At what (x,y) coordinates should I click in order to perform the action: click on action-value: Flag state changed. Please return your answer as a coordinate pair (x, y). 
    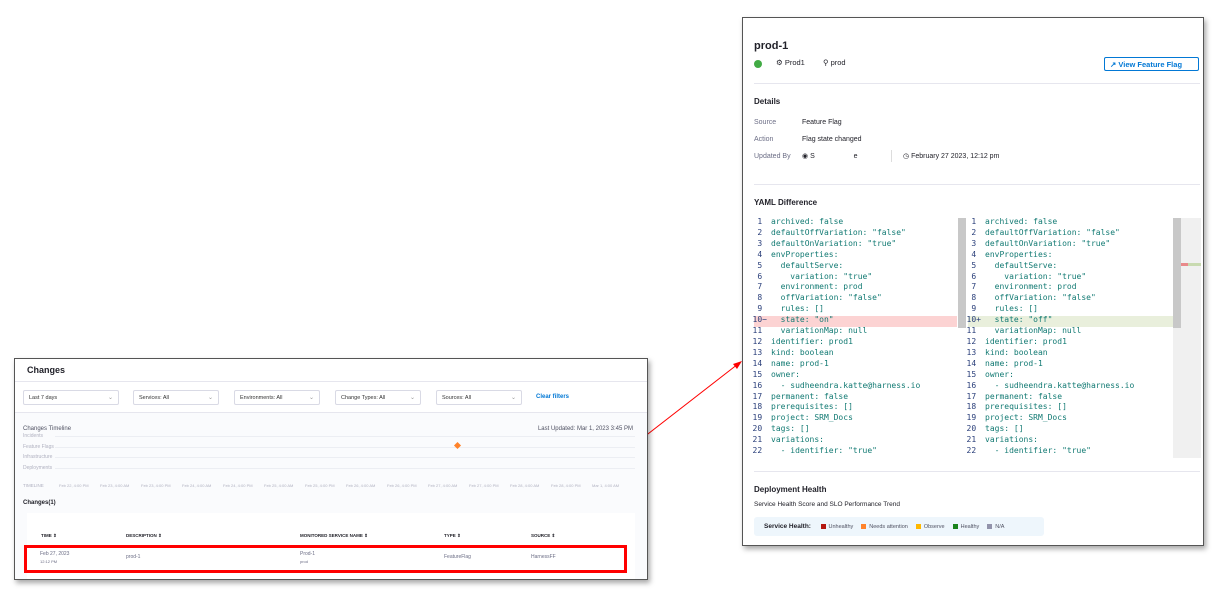
    Looking at the image, I should click on (832, 139).